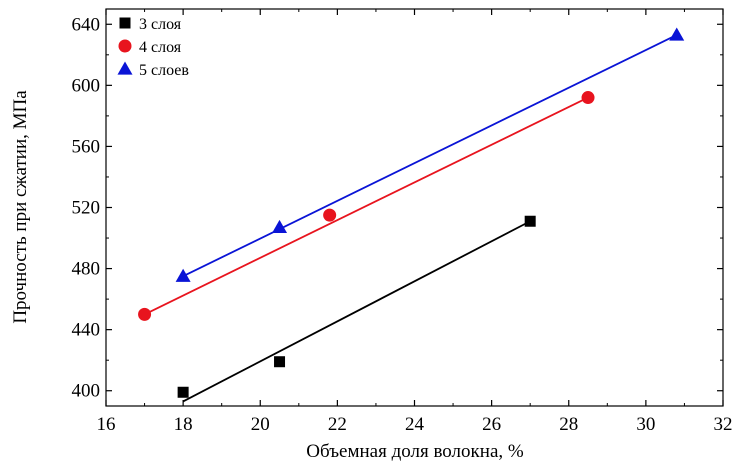 The height and width of the screenshot is (463, 742). I want to click on legend: 3 слоя 4 слоя 5 слоев, so click(153, 47).